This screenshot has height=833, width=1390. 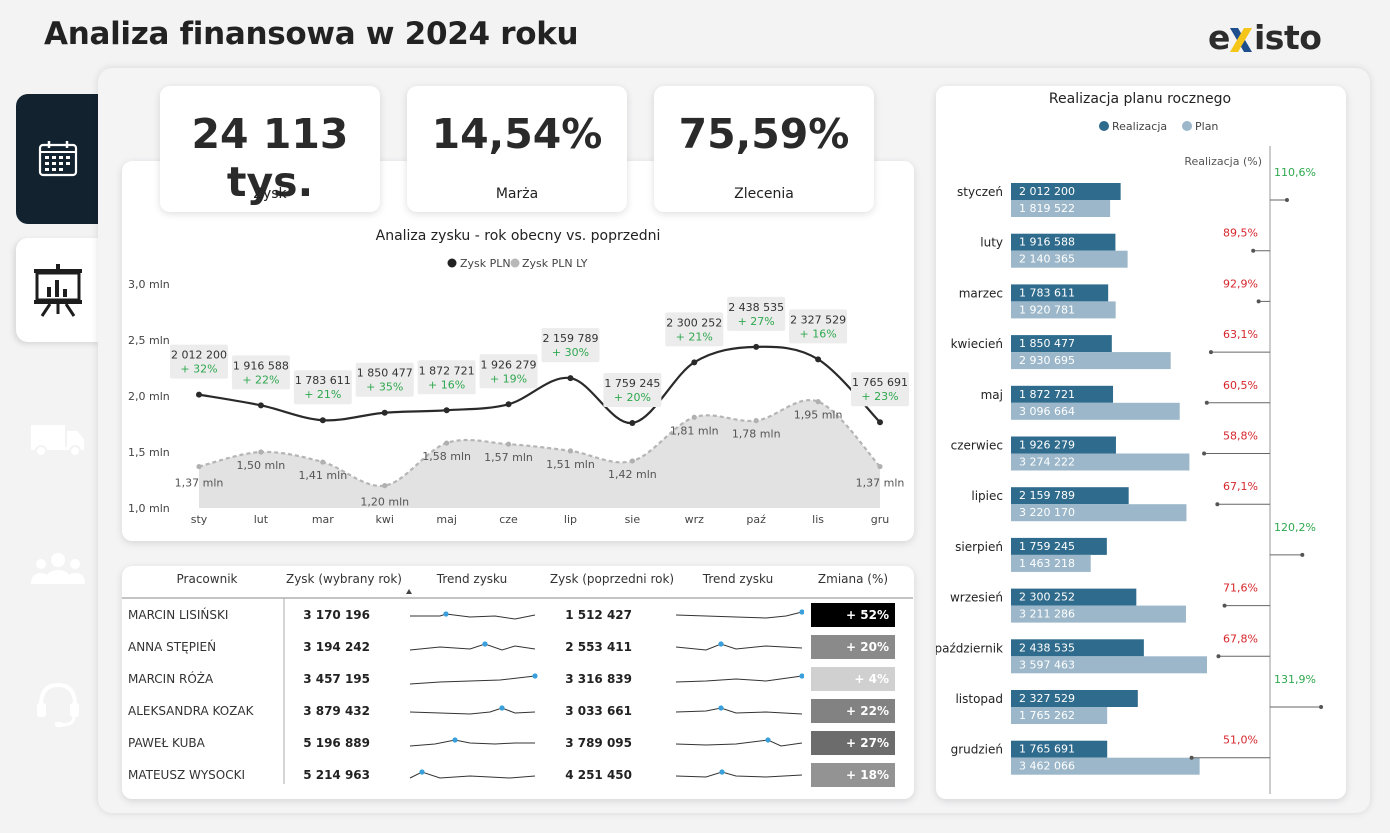 I want to click on legend-label-zysk: Zysk PLN, so click(x=485, y=263).